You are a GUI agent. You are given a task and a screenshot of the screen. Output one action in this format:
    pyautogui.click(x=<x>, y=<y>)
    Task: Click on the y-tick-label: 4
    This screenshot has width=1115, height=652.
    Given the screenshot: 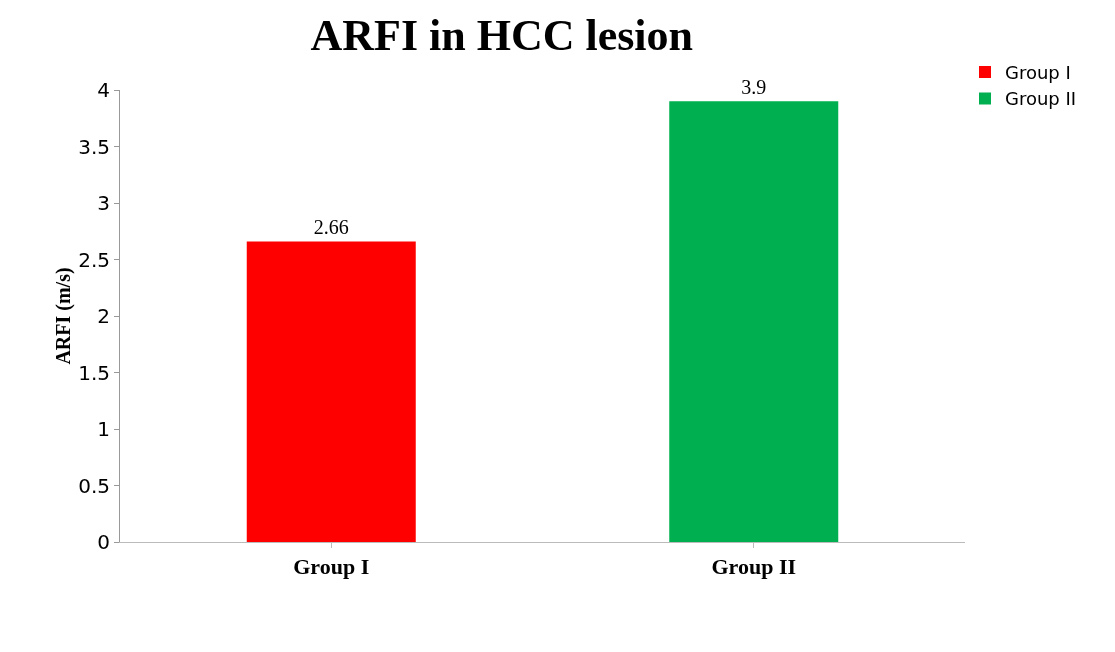 What is the action you would take?
    pyautogui.click(x=103, y=90)
    